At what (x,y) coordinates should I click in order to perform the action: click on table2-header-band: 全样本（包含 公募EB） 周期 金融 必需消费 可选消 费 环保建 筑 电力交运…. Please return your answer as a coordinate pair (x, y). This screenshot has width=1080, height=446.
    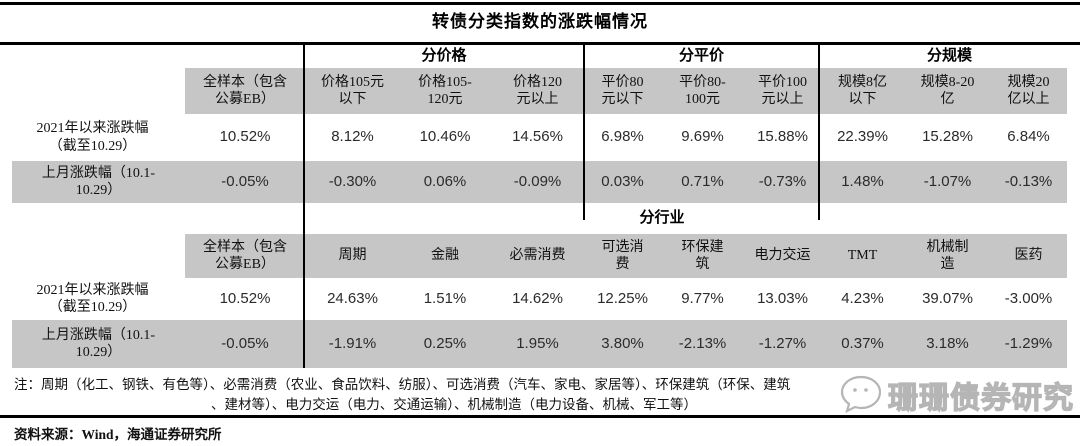
    Looking at the image, I should click on (626, 256).